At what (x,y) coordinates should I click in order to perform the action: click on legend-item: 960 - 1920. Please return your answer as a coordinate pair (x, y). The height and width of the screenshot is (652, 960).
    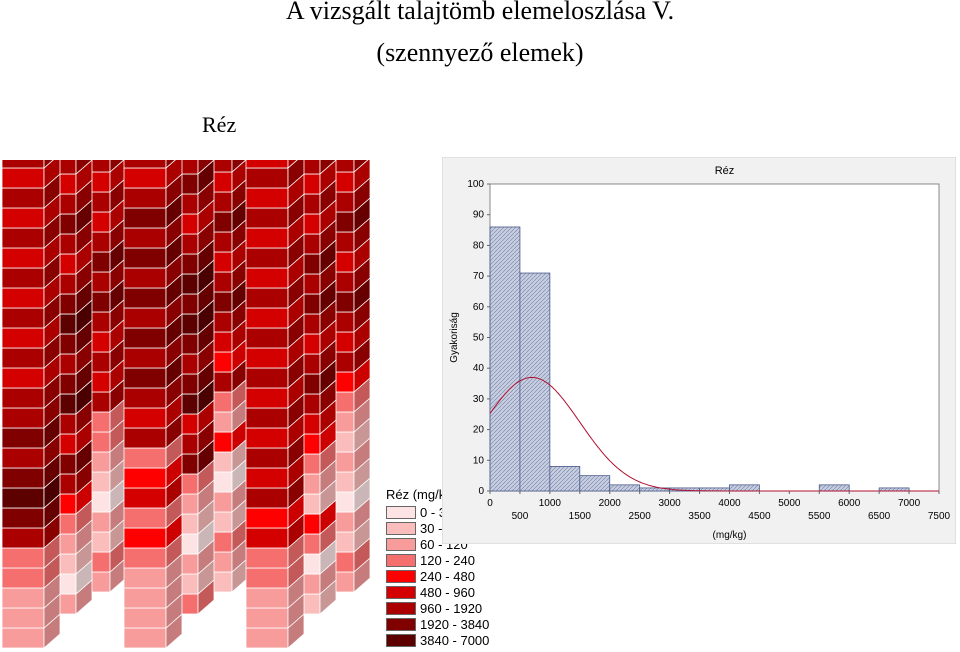
    Looking at the image, I should click on (441, 608).